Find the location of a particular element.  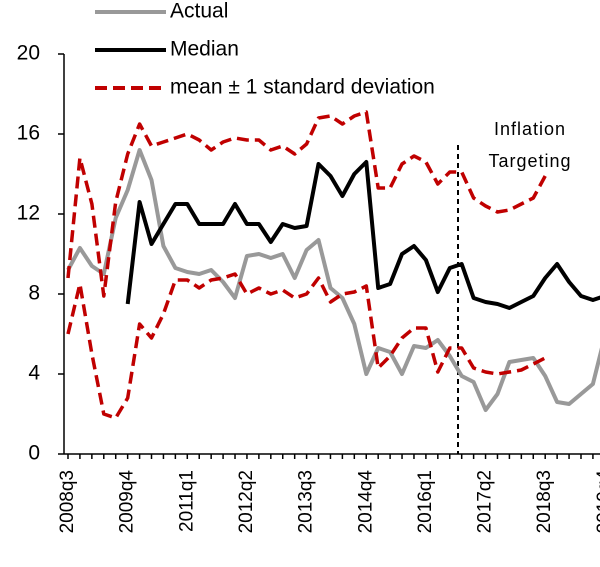

y-tick-label: 12 is located at coordinates (28, 213).